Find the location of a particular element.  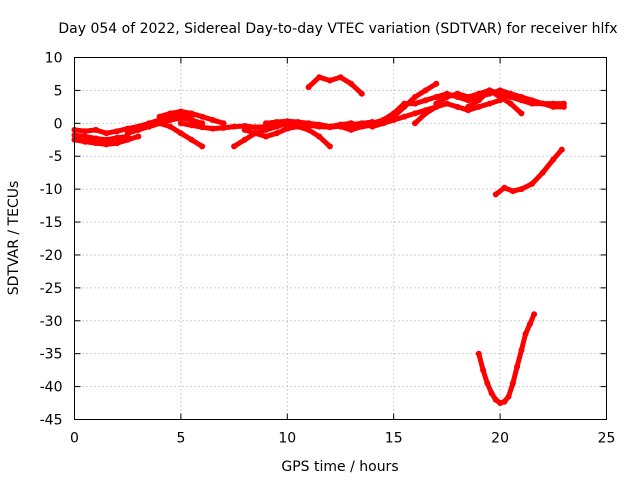

y-tick-label: -45 is located at coordinates (51, 421).